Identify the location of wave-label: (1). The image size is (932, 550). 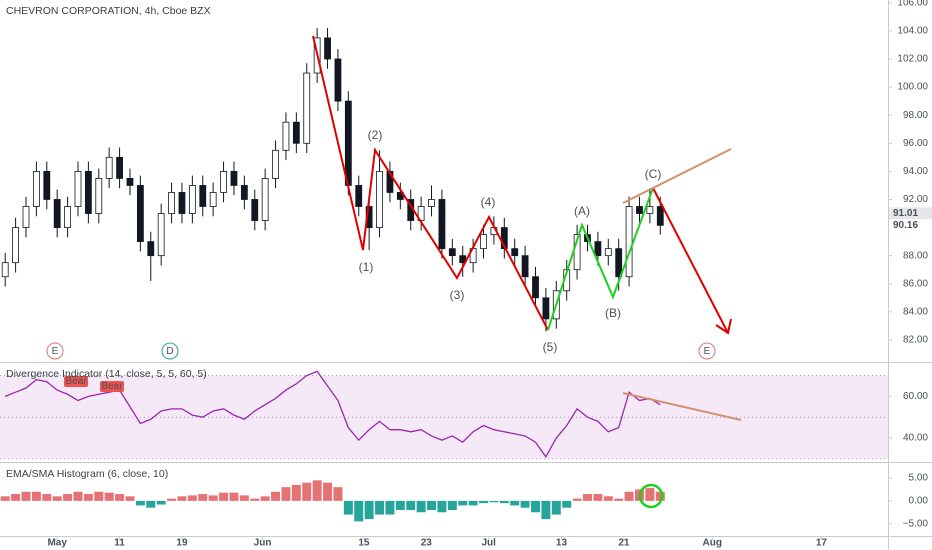
(366, 267).